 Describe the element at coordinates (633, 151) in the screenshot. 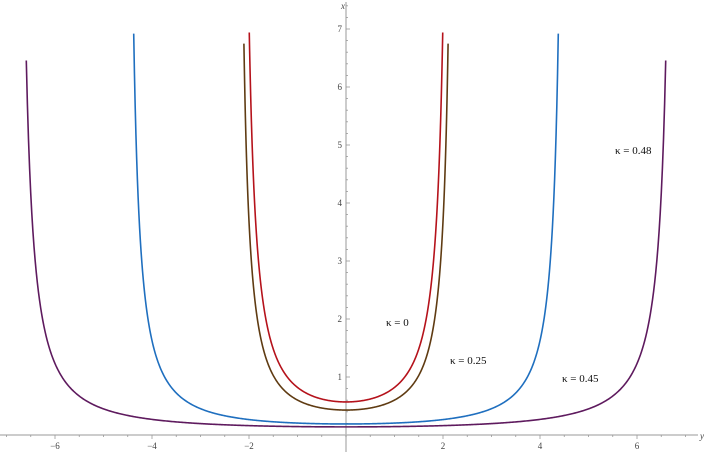

I see `series-label-kappa-0.48: κ = 0.48` at that location.